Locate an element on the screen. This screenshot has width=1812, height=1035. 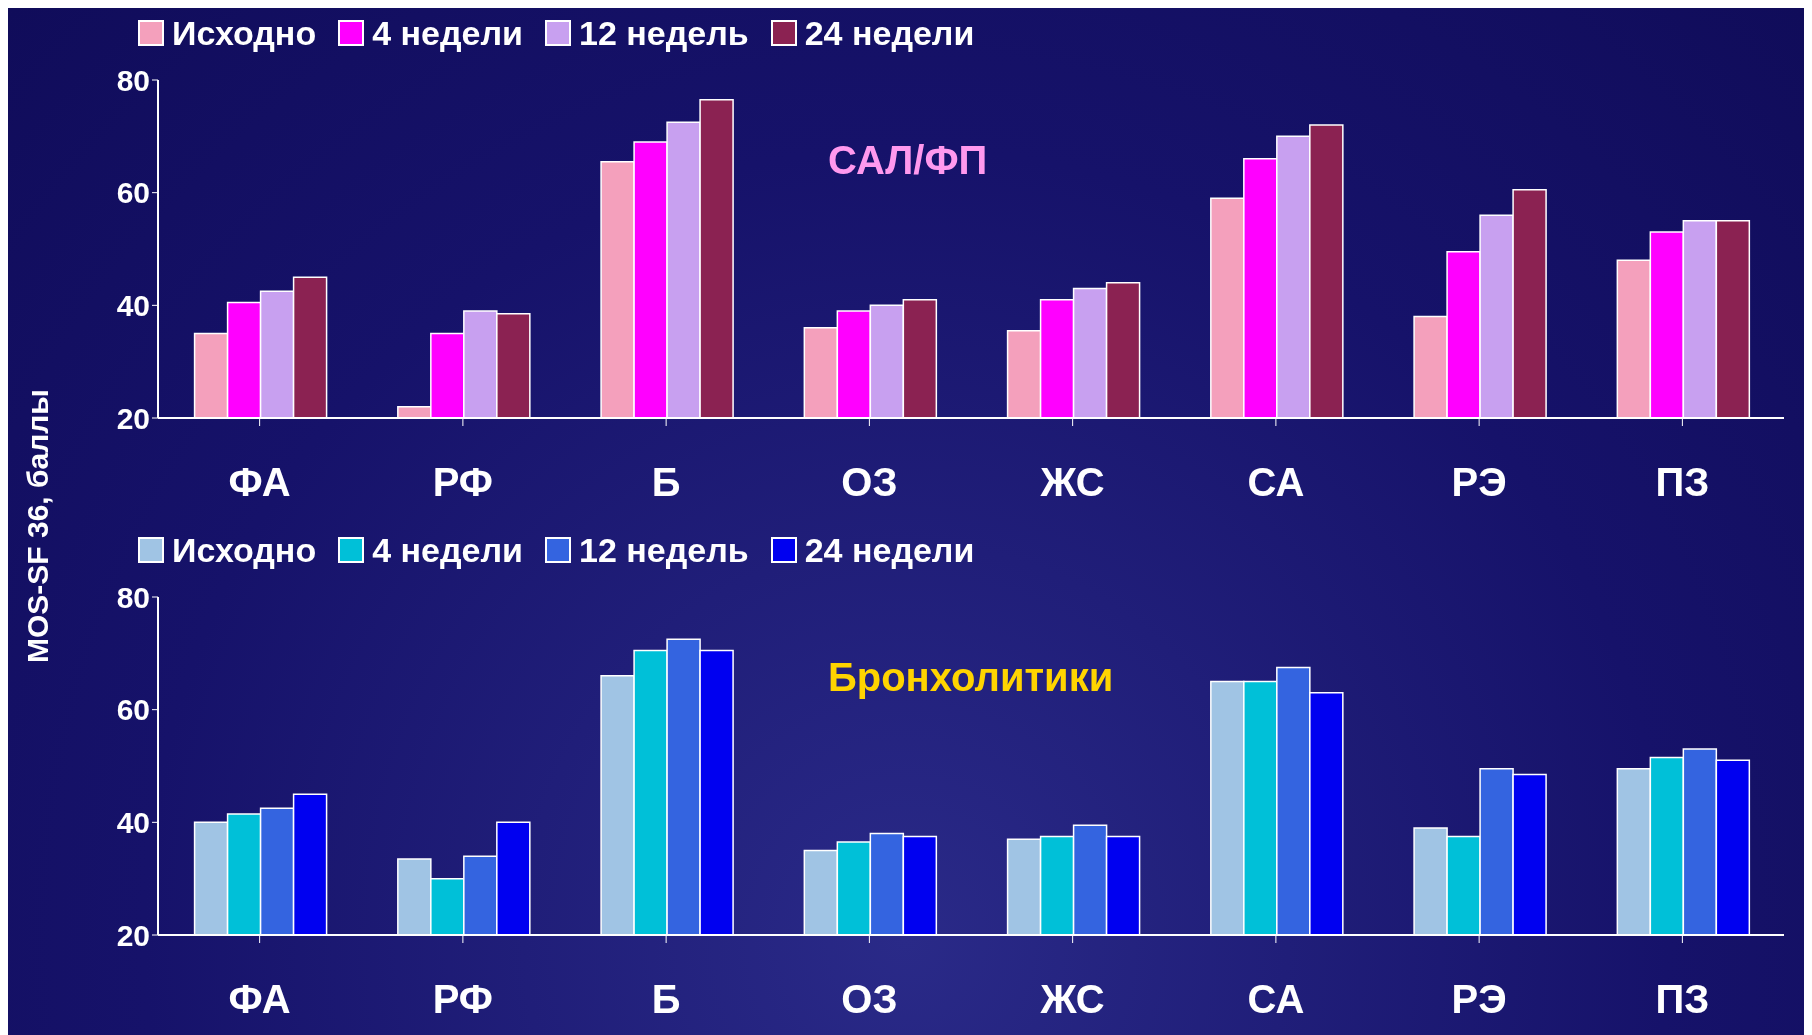
annotation: Бронхолитики is located at coordinates (971, 677).